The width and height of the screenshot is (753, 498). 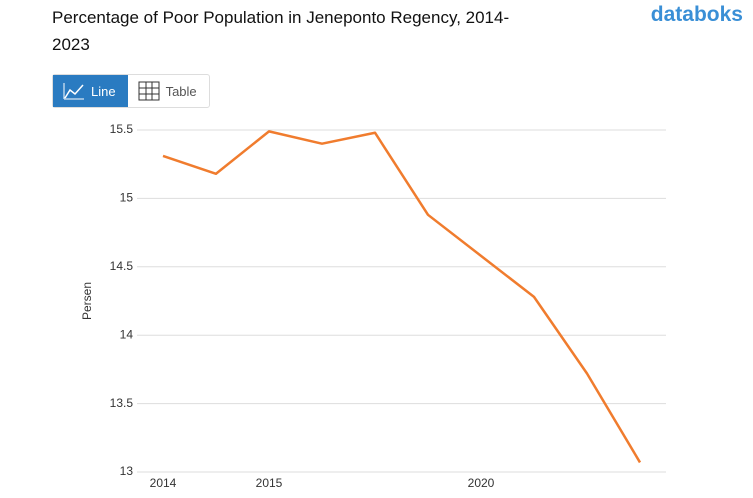 What do you see at coordinates (122, 129) in the screenshot?
I see `y-tick-label: 15.5` at bounding box center [122, 129].